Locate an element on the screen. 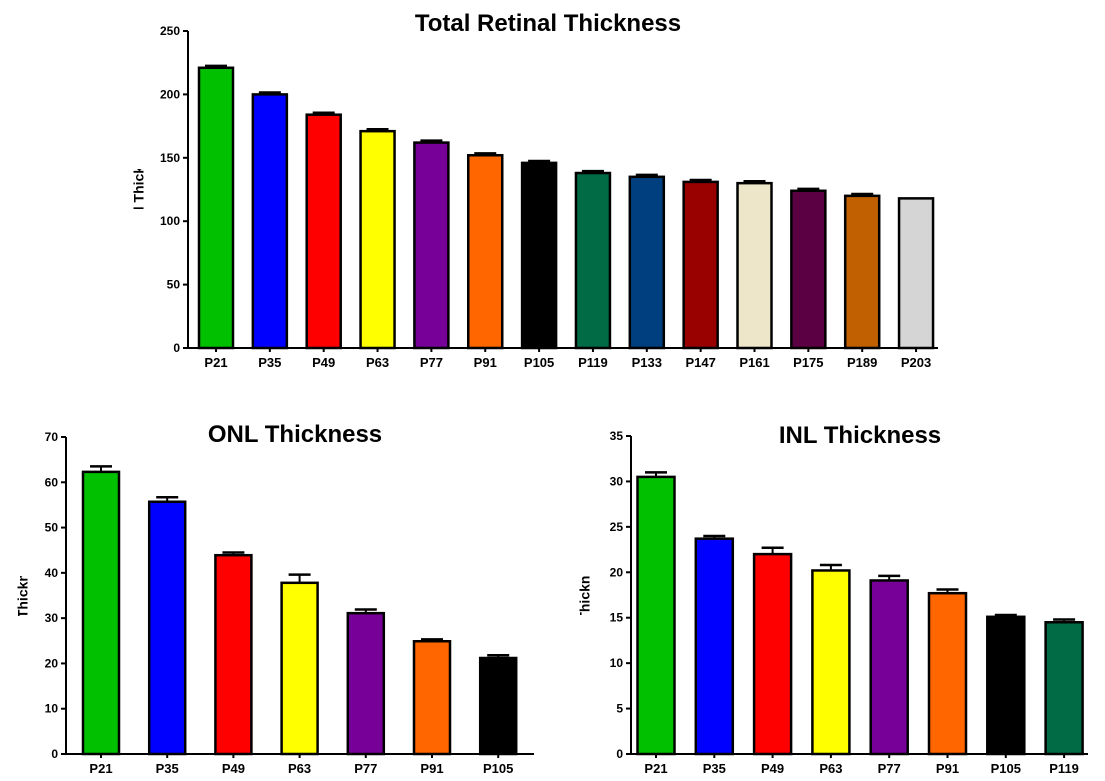  y-tick-label: 250 is located at coordinates (170, 31).